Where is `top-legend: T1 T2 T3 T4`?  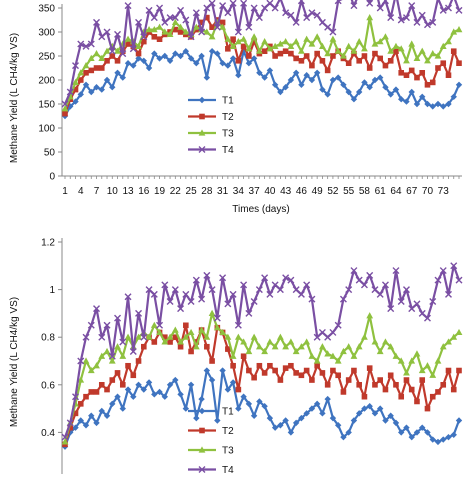
top-legend: T1 T2 T3 T4 is located at coordinates (211, 126).